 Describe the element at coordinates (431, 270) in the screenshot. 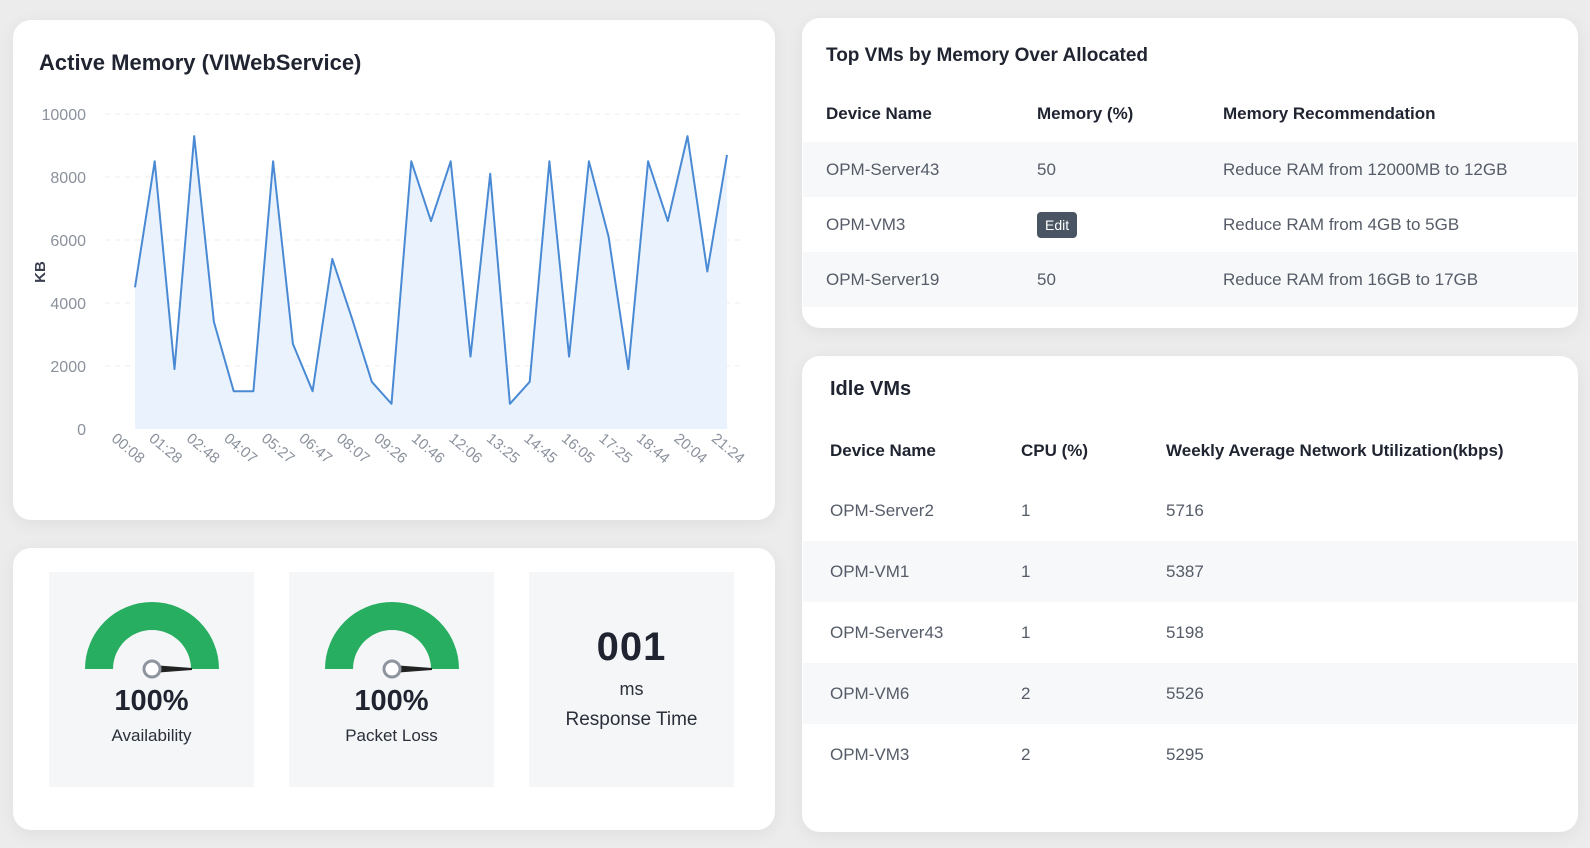

I see `series-line` at that location.